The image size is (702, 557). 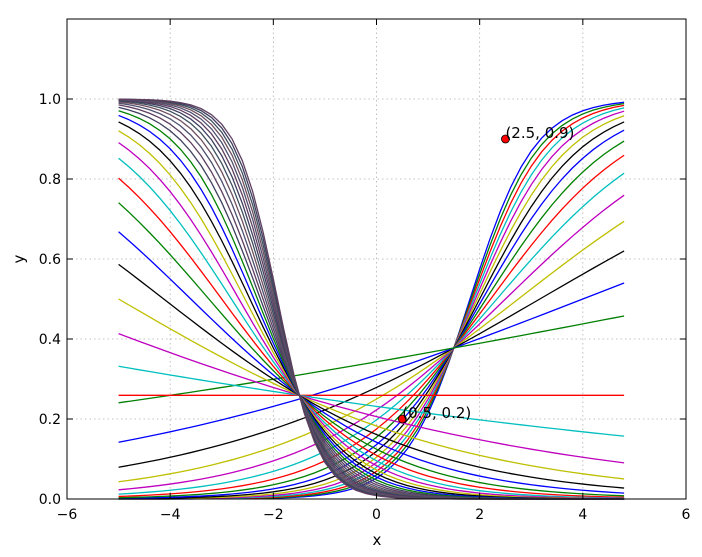 I want to click on x-tick-label: −6, so click(x=67, y=515).